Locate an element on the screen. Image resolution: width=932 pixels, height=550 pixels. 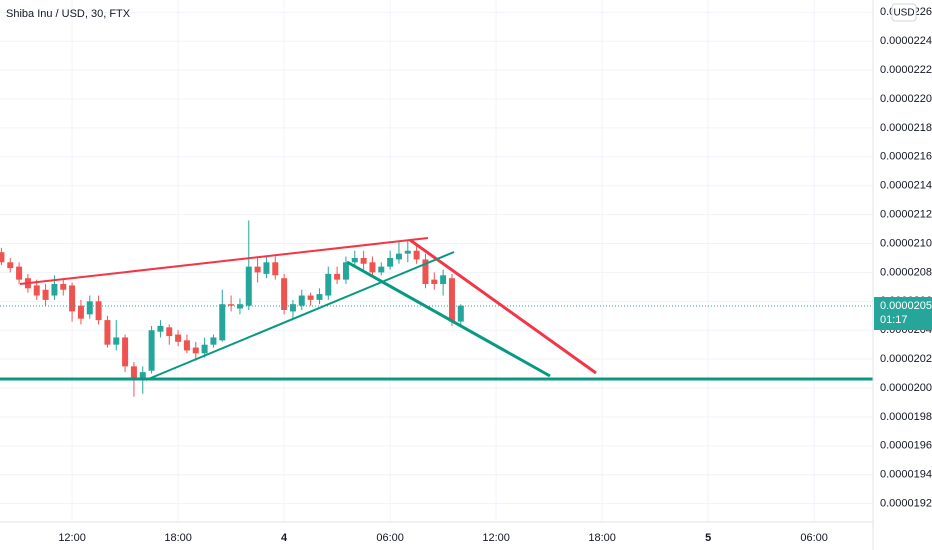
x-tick-label: 5 is located at coordinates (708, 538).